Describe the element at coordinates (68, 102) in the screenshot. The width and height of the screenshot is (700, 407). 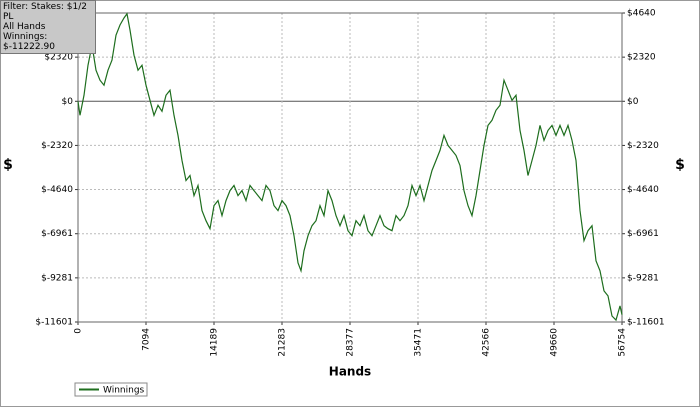
I see `y-tick-label: $0` at that location.